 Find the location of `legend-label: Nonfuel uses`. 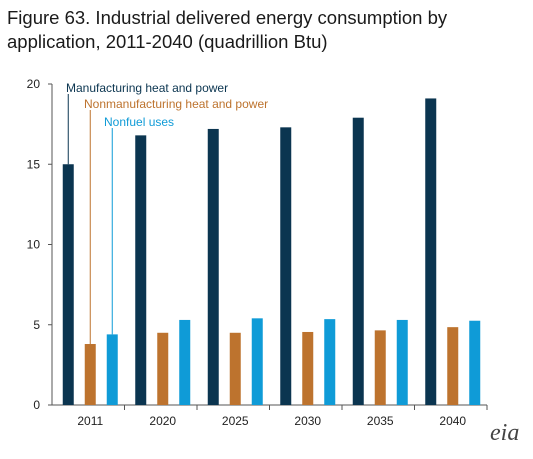

legend-label: Nonfuel uses is located at coordinates (139, 122).